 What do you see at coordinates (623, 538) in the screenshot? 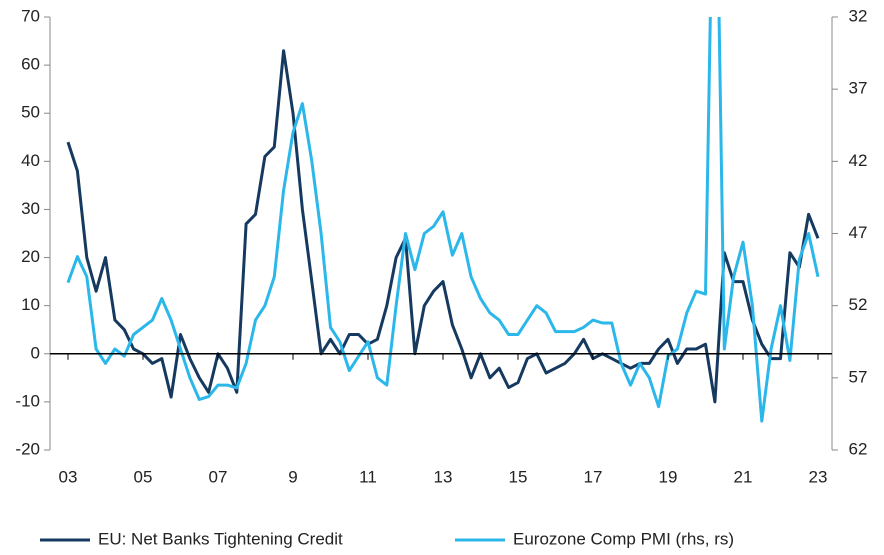
I see `legend-label: Eurozone Comp PMI (rhs, rs)` at bounding box center [623, 538].